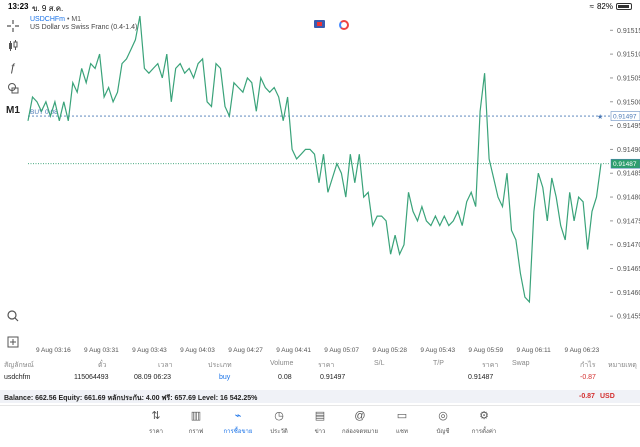 The height and width of the screenshot is (447, 640). What do you see at coordinates (91, 377) in the screenshot?
I see `cell-ticket: 115064493` at bounding box center [91, 377].